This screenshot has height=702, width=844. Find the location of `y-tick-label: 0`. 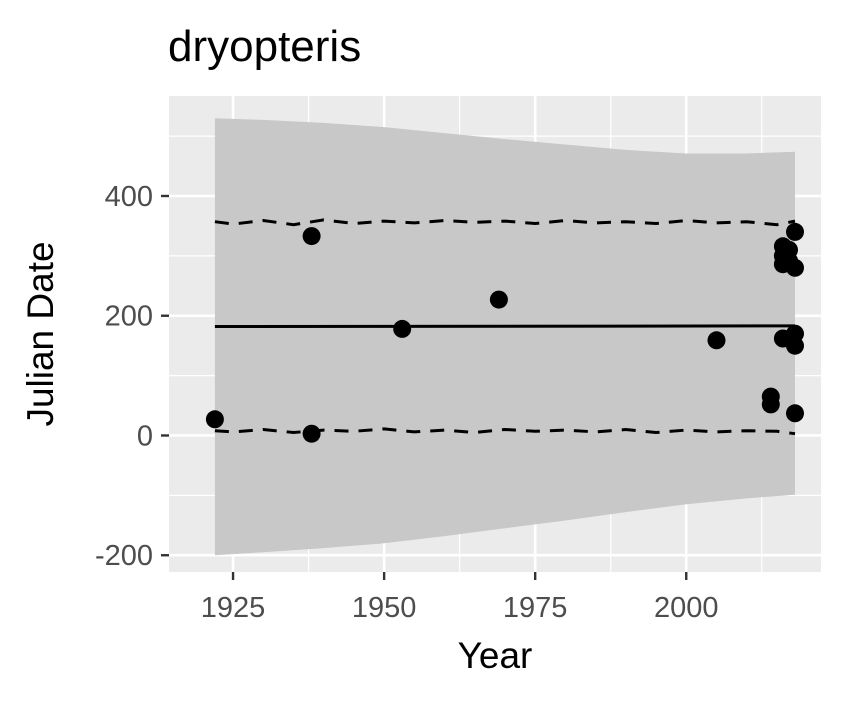

y-tick-label: 0 is located at coordinates (145, 436).